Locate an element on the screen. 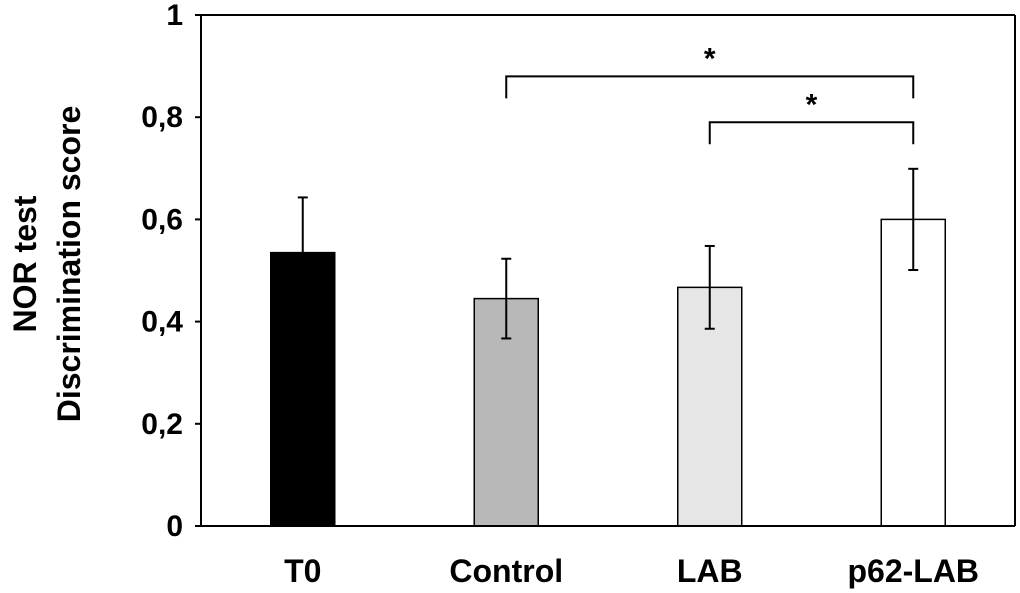  x-tick-label-p62-lab: p62-LAB is located at coordinates (913, 571).